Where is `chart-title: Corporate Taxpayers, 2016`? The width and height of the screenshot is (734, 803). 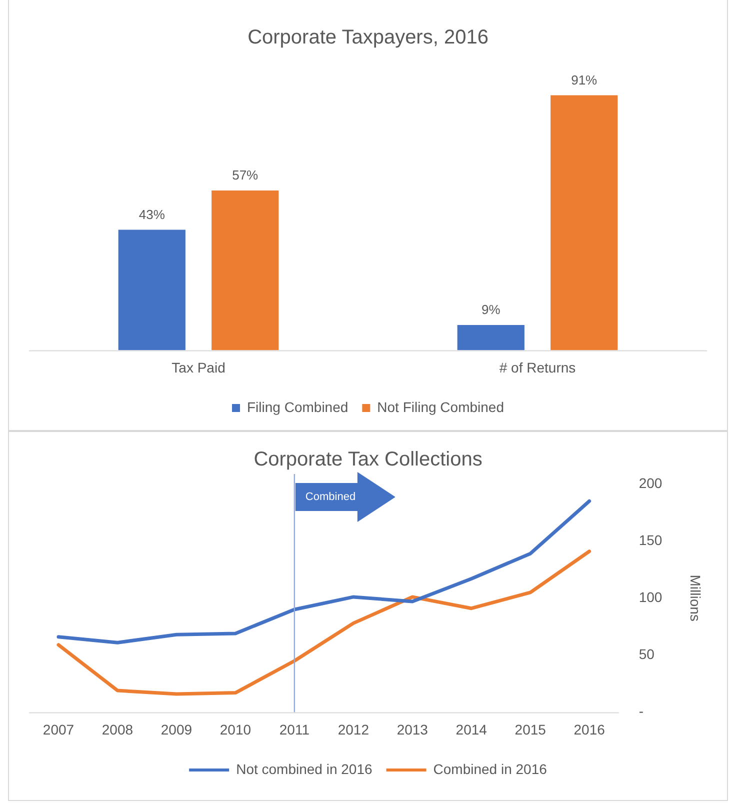 chart-title: Corporate Taxpayers, 2016 is located at coordinates (368, 37).